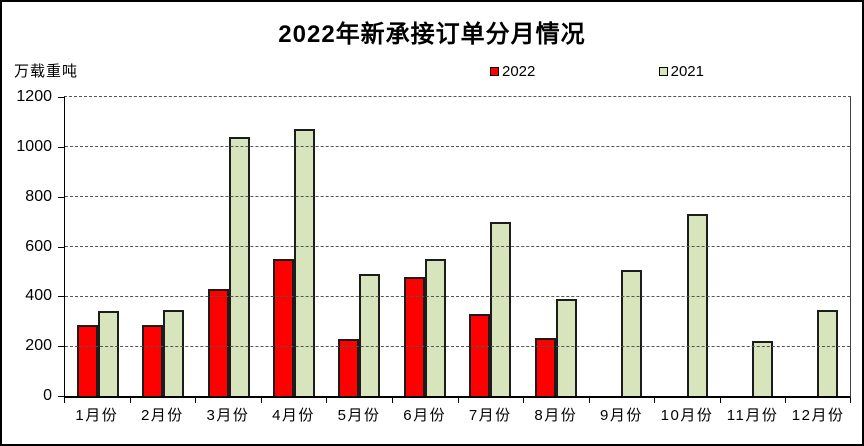 The image size is (864, 446). I want to click on y-tick-label-1200: 1200, so click(34, 96).